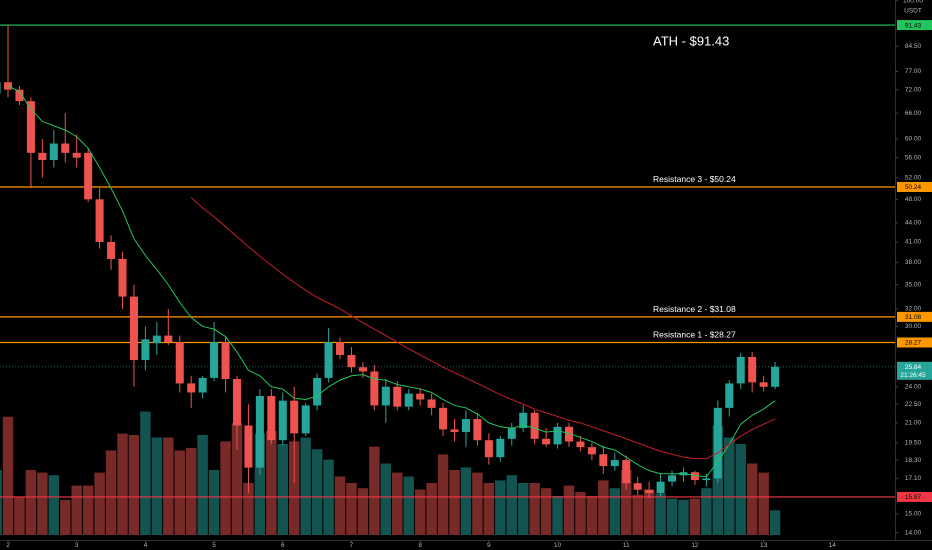 The height and width of the screenshot is (550, 932). Describe the element at coordinates (913, 46) in the screenshot. I see `y-tick-label: 84.50` at that location.